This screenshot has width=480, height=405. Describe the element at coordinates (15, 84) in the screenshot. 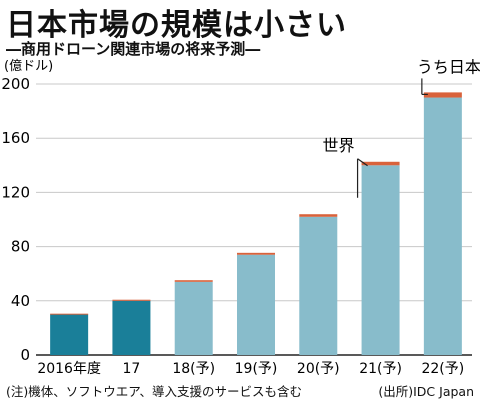

I see `y-tick-label: 200` at that location.